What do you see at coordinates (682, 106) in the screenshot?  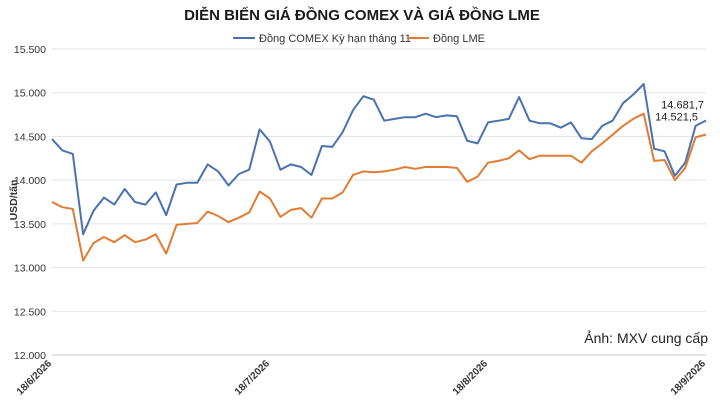 I see `data-label: 14.681,7` at bounding box center [682, 106].